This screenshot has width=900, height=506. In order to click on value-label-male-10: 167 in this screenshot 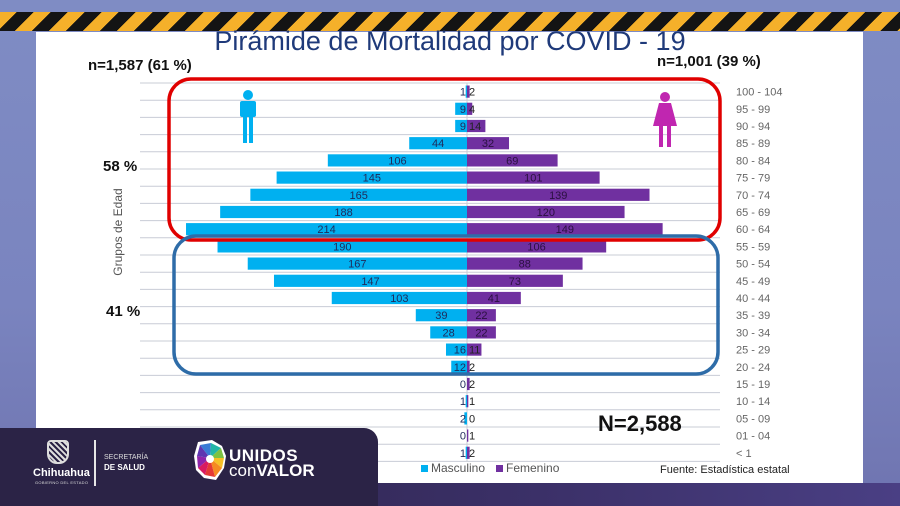, I will do `click(357, 265)`.